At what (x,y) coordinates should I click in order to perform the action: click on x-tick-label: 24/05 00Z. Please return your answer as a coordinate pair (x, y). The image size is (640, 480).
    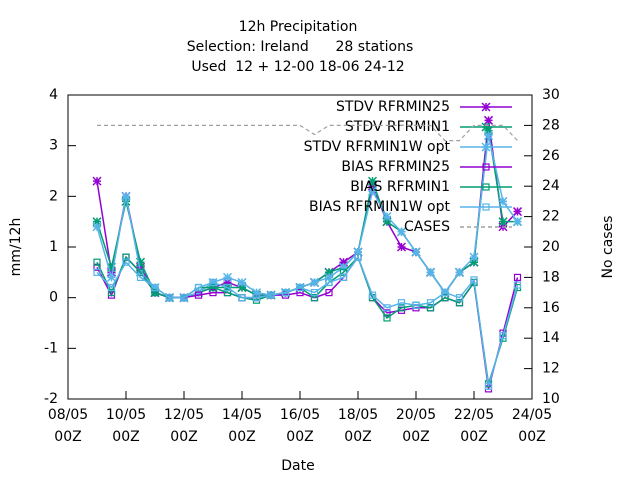
    Looking at the image, I should click on (532, 426).